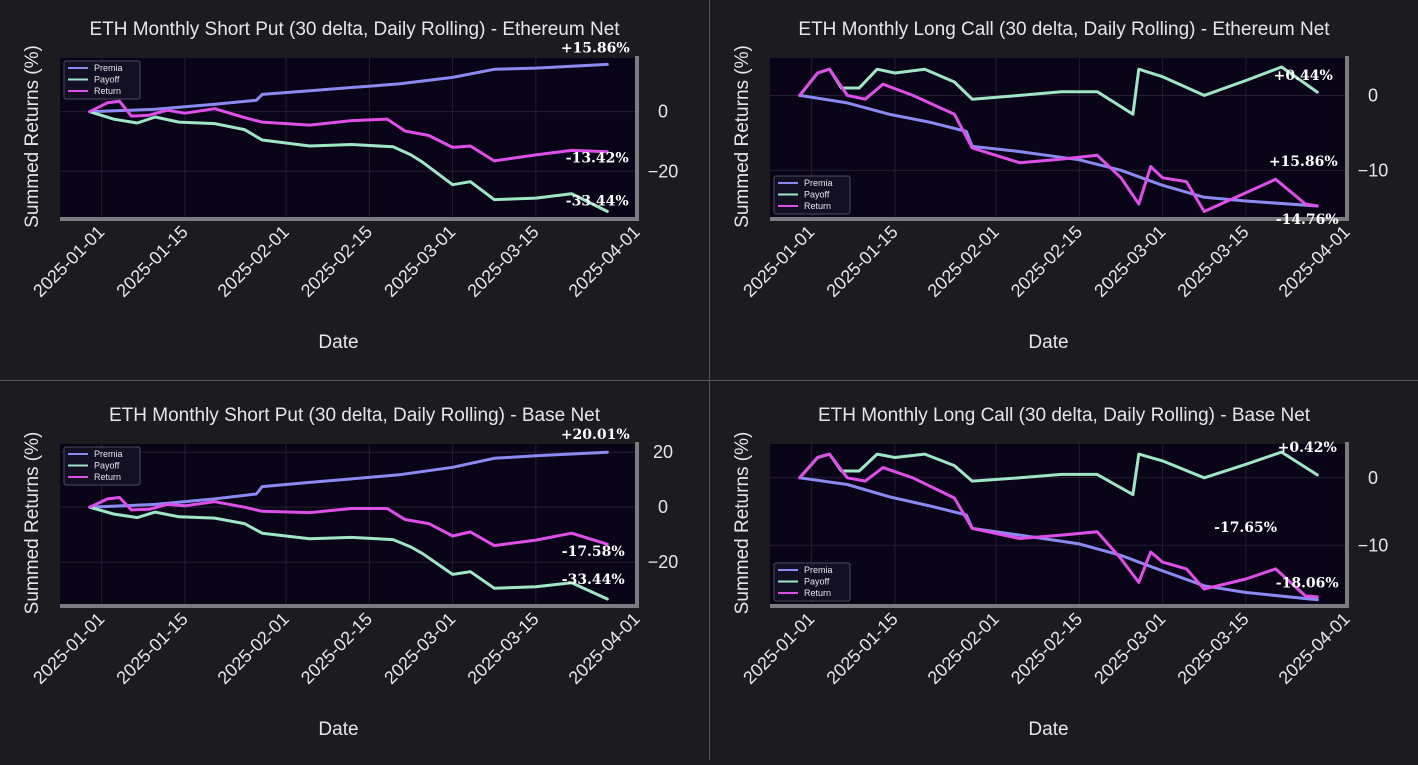 Image resolution: width=1418 pixels, height=765 pixels. Describe the element at coordinates (1303, 76) in the screenshot. I see `chart-2-annotation-0: +0.44%` at that location.